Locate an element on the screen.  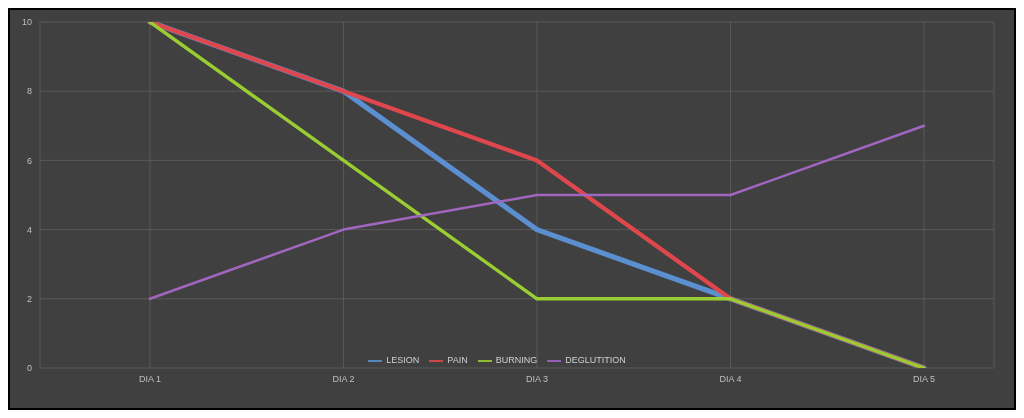
y-tick-label: 10 is located at coordinates (26, 22).